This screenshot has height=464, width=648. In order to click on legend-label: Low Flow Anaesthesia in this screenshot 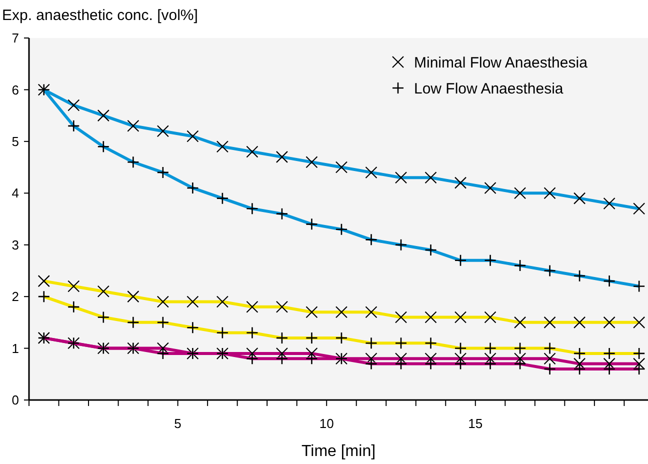, I will do `click(489, 89)`.